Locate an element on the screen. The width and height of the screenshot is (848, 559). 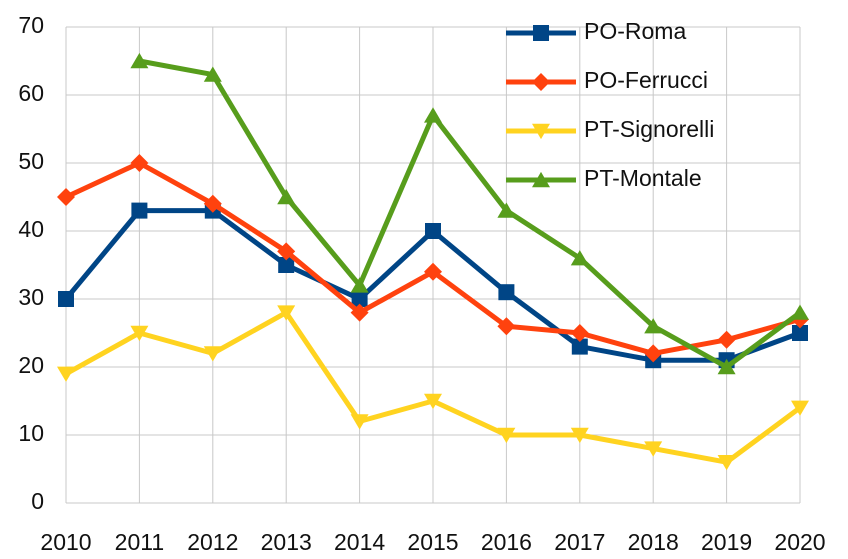
x-tick-label: 2019 is located at coordinates (726, 542).